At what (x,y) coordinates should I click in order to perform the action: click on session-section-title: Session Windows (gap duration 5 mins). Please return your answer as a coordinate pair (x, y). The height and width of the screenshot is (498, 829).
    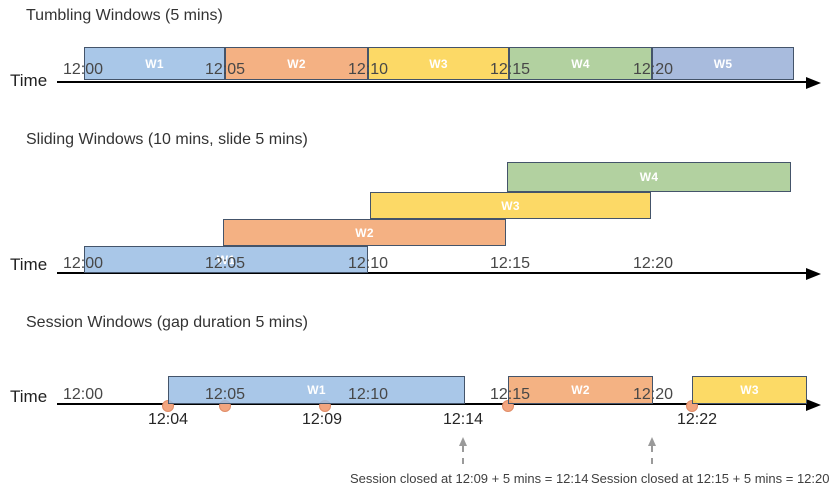
    Looking at the image, I should click on (167, 322).